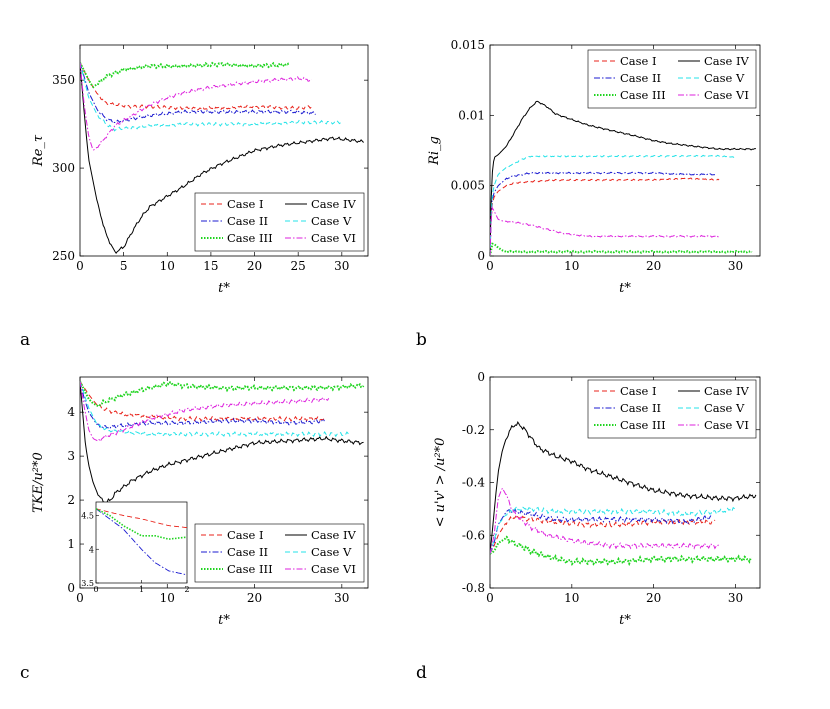 The width and height of the screenshot is (830, 709). Describe the element at coordinates (468, 186) in the screenshot. I see `y-tick-label: 0.005` at that location.